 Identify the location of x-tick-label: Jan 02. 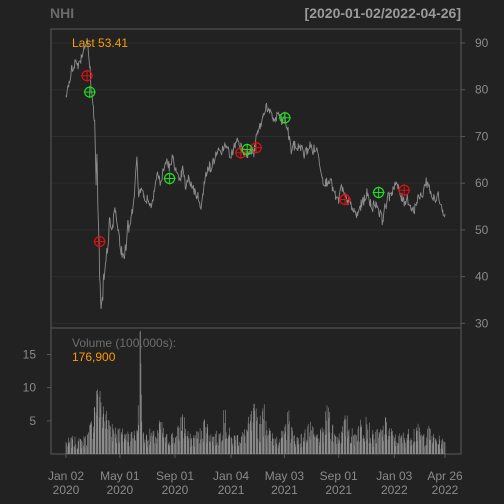
(66, 476).